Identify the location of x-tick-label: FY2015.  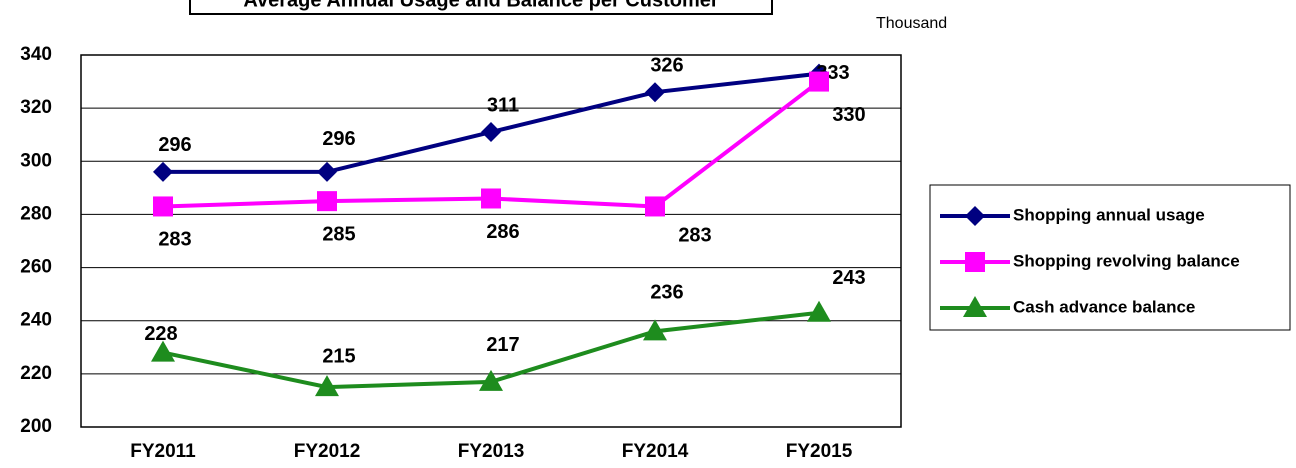
(819, 451).